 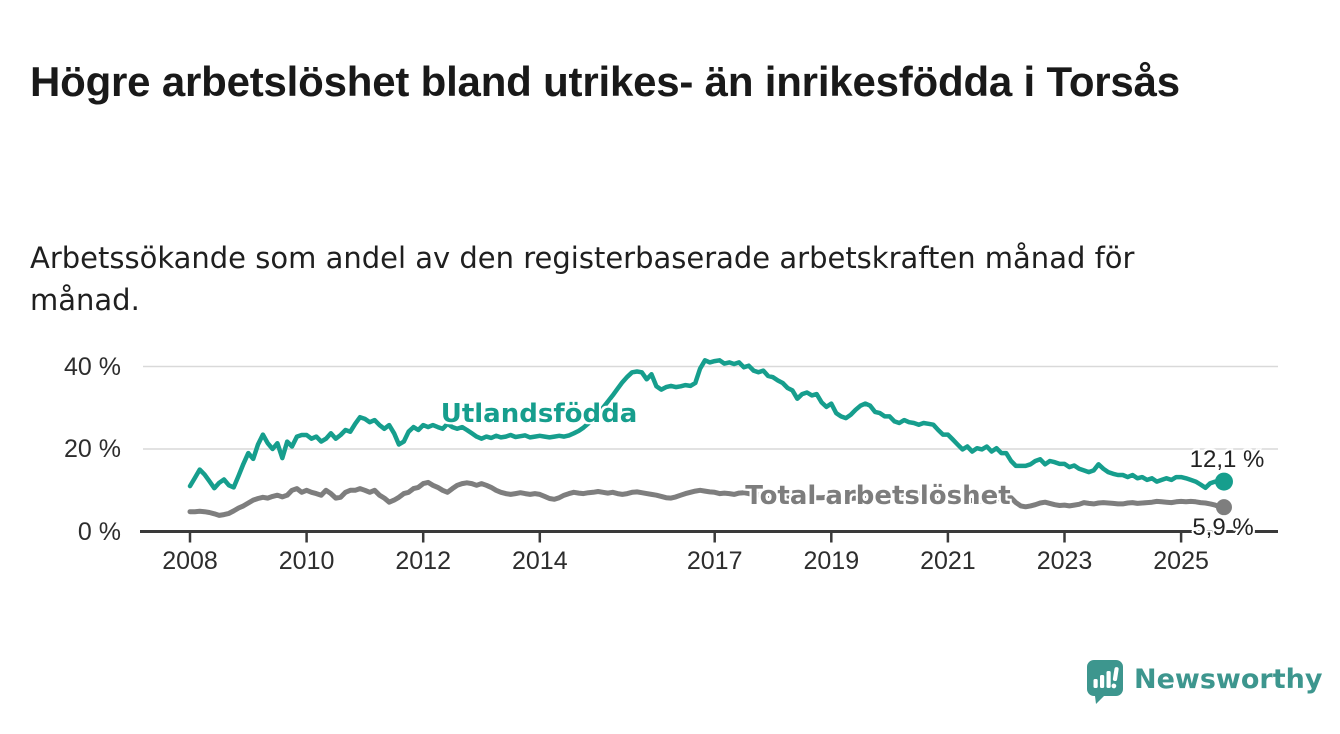 I want to click on end-dot-utlandsf-dda, so click(x=1223, y=481).